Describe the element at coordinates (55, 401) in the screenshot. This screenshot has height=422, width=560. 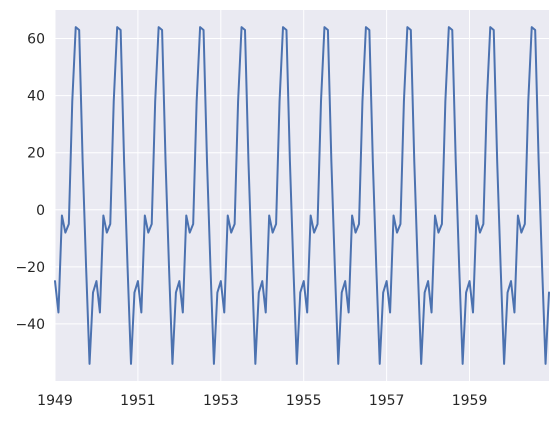
I see `x-tick-label: 1949` at that location.